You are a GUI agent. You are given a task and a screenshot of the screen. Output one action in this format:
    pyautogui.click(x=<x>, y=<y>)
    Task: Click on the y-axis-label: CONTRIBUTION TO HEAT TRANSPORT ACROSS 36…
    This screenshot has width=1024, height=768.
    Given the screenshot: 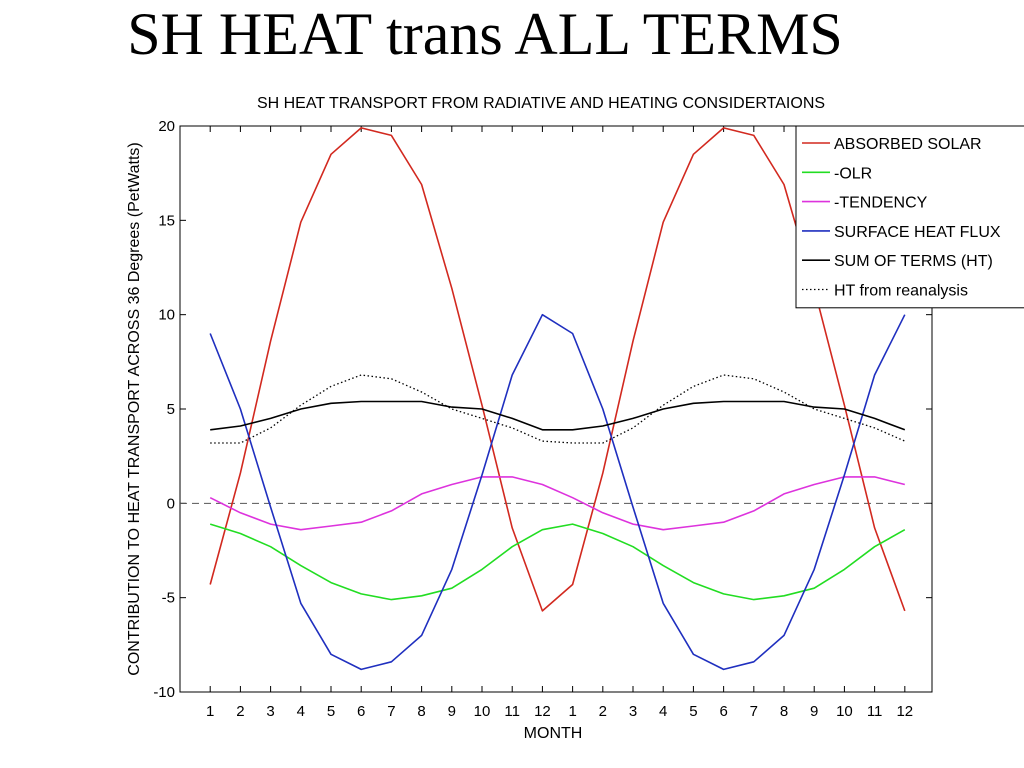 What is the action you would take?
    pyautogui.click(x=134, y=408)
    